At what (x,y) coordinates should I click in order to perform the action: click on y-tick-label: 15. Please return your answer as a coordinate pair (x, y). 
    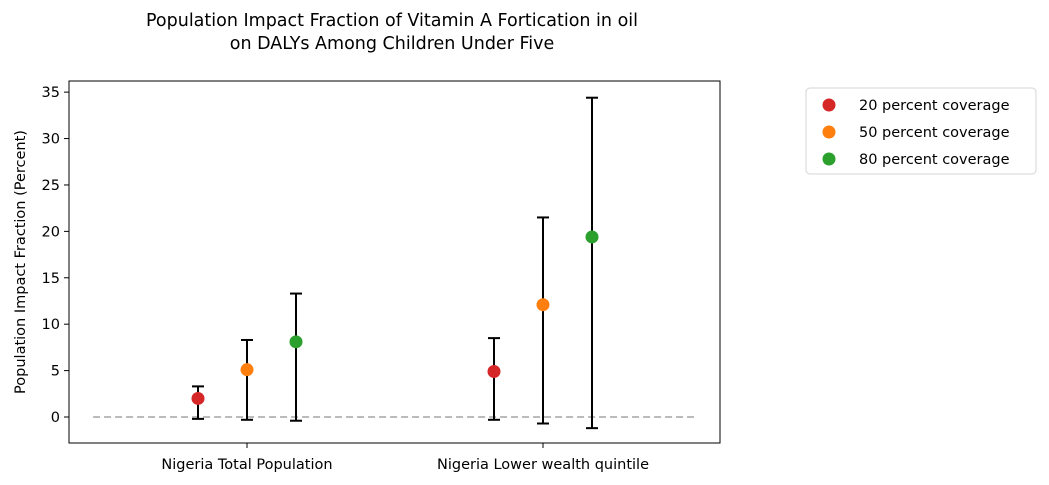
    Looking at the image, I should click on (51, 279).